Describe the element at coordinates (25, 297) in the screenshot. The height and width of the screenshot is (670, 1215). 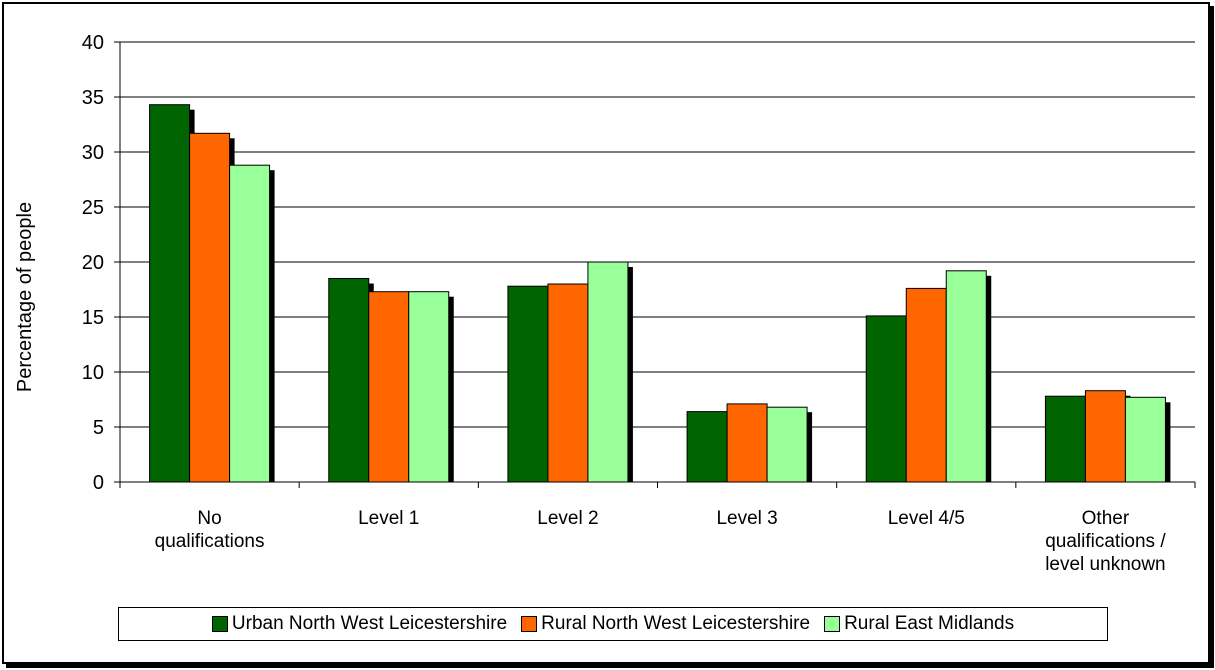
I see `y-axis-label: Percentage of people` at that location.